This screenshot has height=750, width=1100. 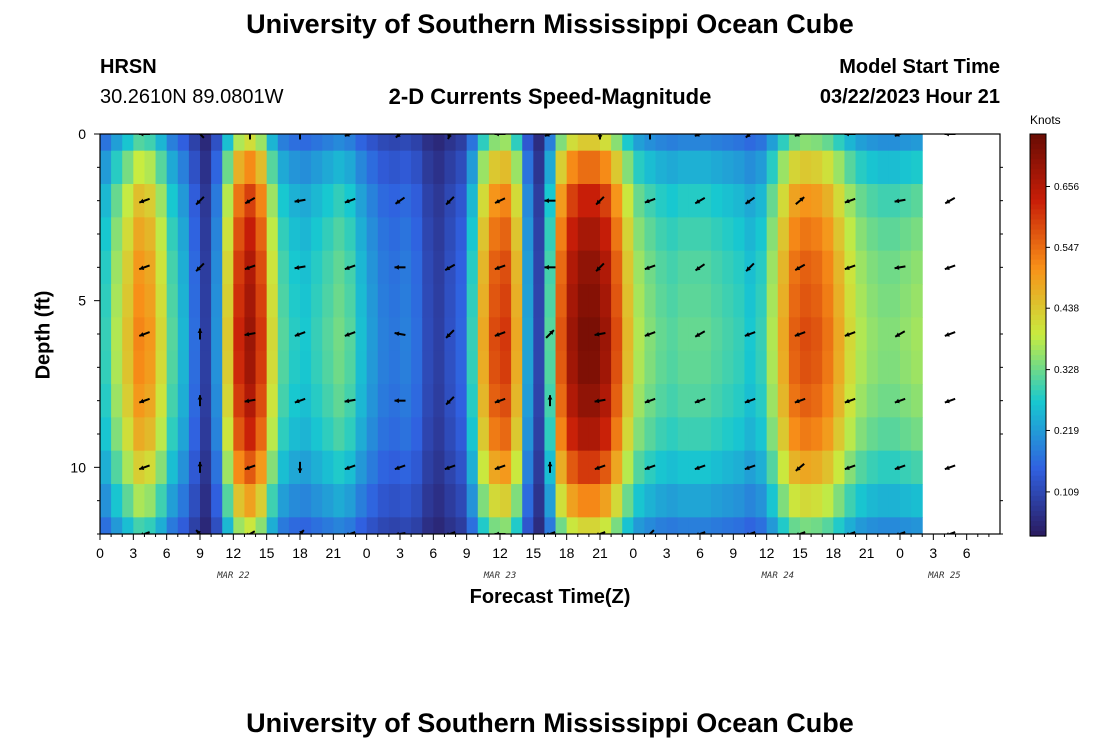 What do you see at coordinates (919, 67) in the screenshot?
I see `model-start-label: Model Start Time` at bounding box center [919, 67].